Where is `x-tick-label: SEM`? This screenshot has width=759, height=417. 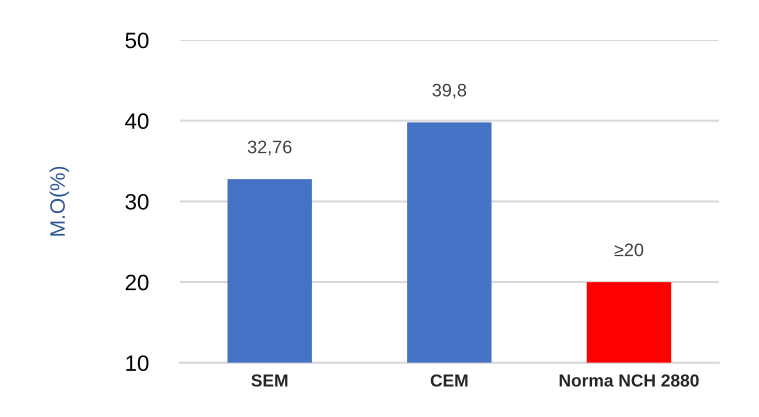 x-tick-label: SEM is located at coordinates (269, 380).